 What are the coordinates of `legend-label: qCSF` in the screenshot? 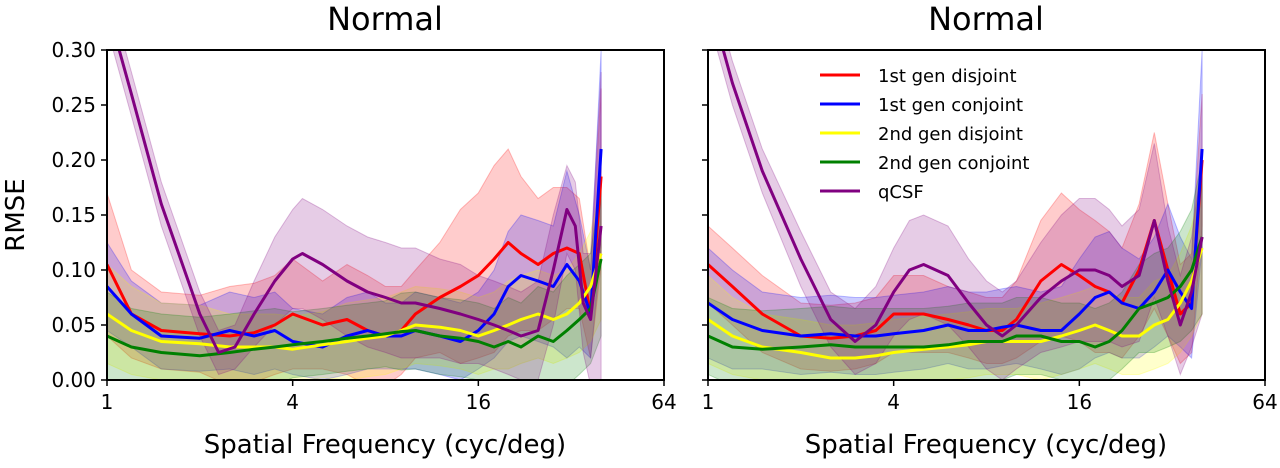 It's located at (901, 192).